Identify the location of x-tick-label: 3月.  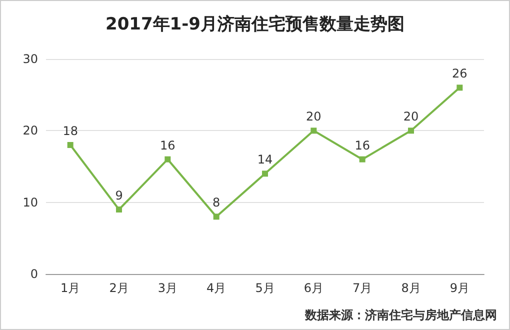
(168, 288).